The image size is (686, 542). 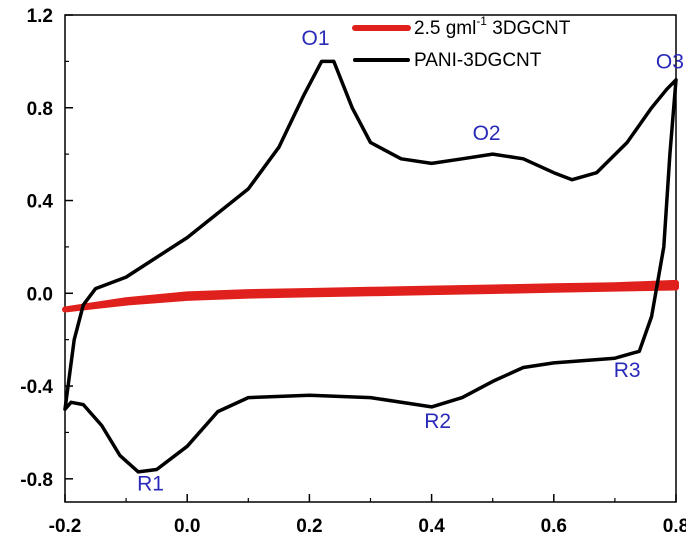 I want to click on x-tick-label: -0.2, so click(x=65, y=526).